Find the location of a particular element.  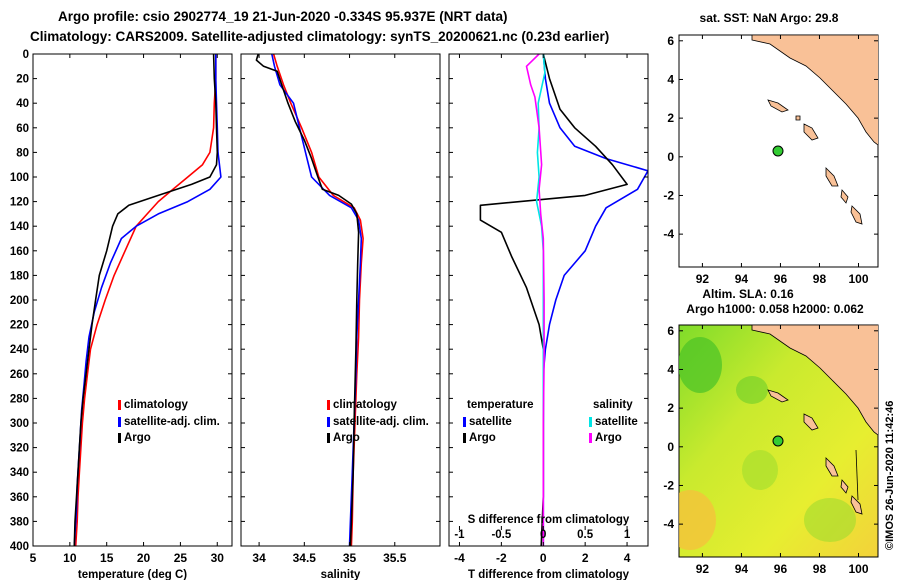

x-tick-label: 34.5 is located at coordinates (305, 558).